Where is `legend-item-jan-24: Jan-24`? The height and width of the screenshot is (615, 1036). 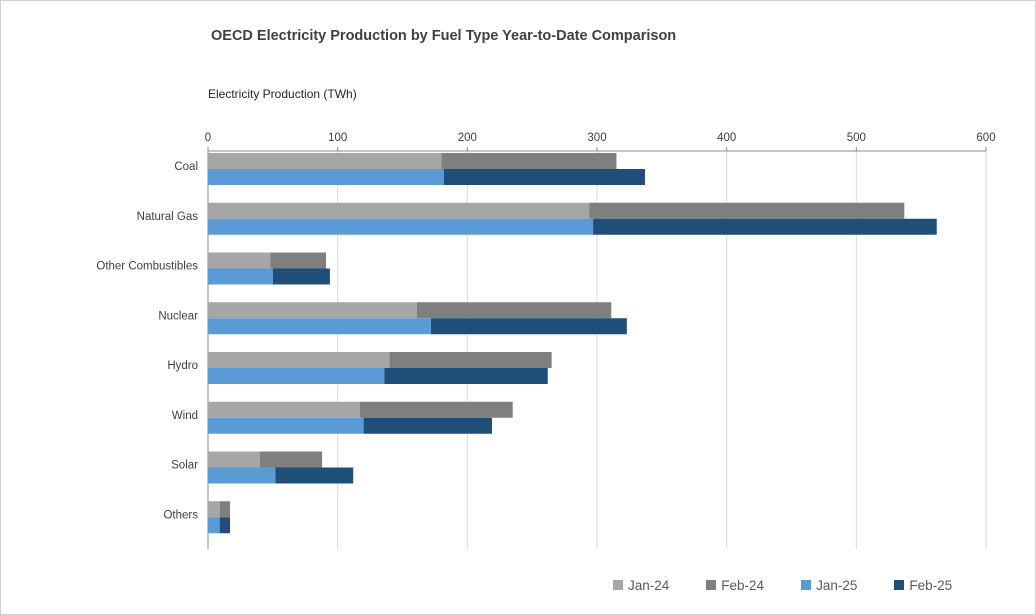 legend-item-jan-24: Jan-24 is located at coordinates (641, 585).